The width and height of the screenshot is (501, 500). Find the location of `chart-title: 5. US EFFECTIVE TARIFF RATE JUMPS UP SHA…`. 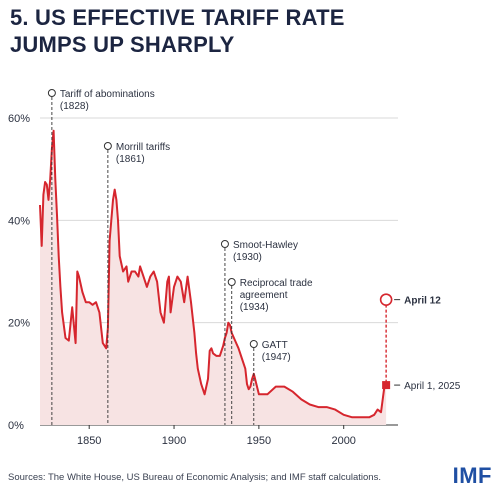

chart-title: 5. US EFFECTIVE TARIFF RATE JUMPS UP SHA… is located at coordinates (250, 31).